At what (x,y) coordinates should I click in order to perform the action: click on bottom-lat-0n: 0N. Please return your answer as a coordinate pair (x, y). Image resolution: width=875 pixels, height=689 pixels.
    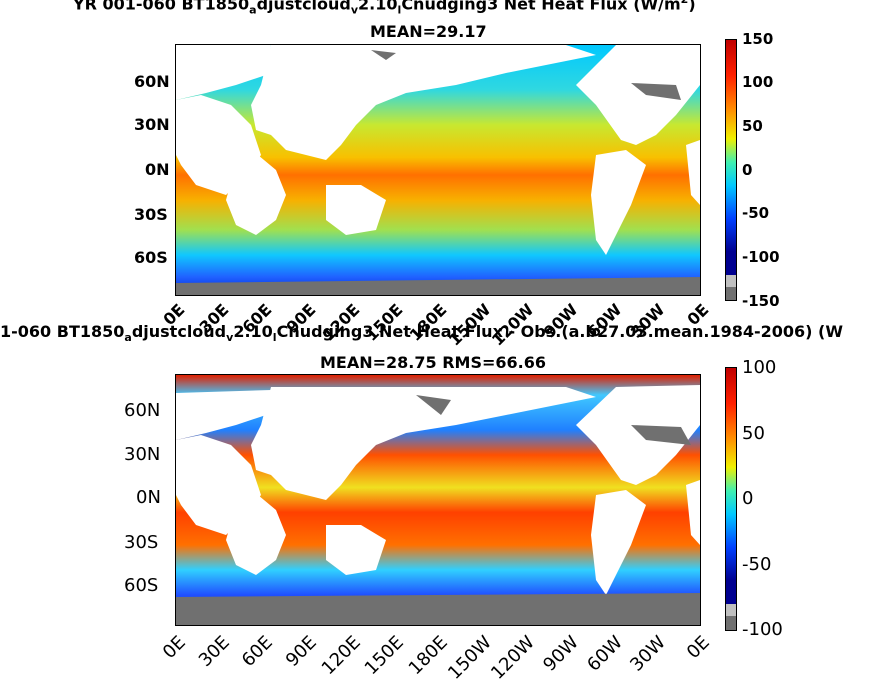
    Looking at the image, I should click on (148, 497).